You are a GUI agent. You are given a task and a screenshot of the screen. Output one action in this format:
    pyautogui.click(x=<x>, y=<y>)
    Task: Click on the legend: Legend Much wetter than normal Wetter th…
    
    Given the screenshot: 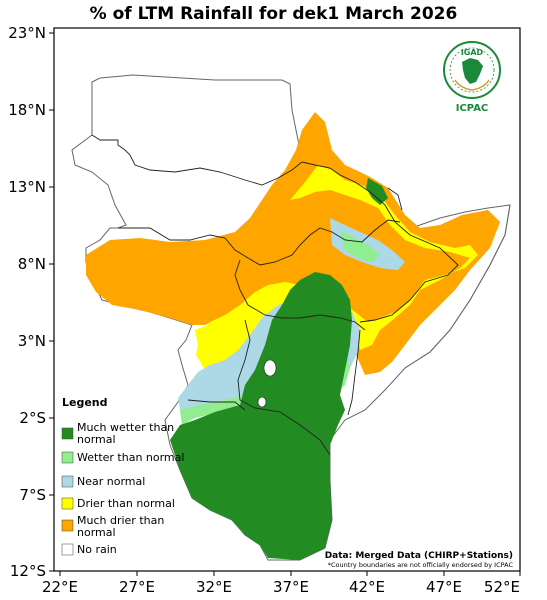 What is the action you would take?
    pyautogui.click(x=122, y=476)
    